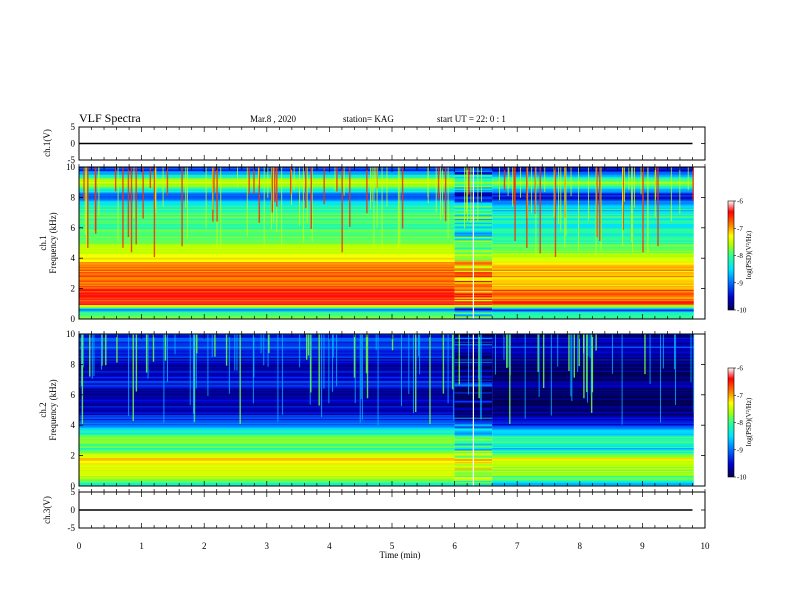 The width and height of the screenshot is (792, 612). I want to click on y-tick-label: 4, so click(73, 425).